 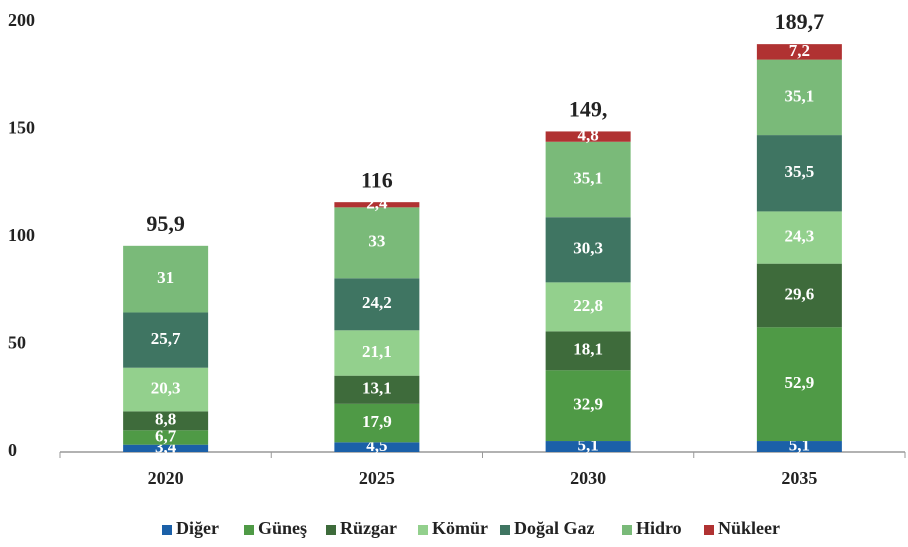 What do you see at coordinates (554, 528) in the screenshot?
I see `legend-label: Doğal Gaz` at bounding box center [554, 528].